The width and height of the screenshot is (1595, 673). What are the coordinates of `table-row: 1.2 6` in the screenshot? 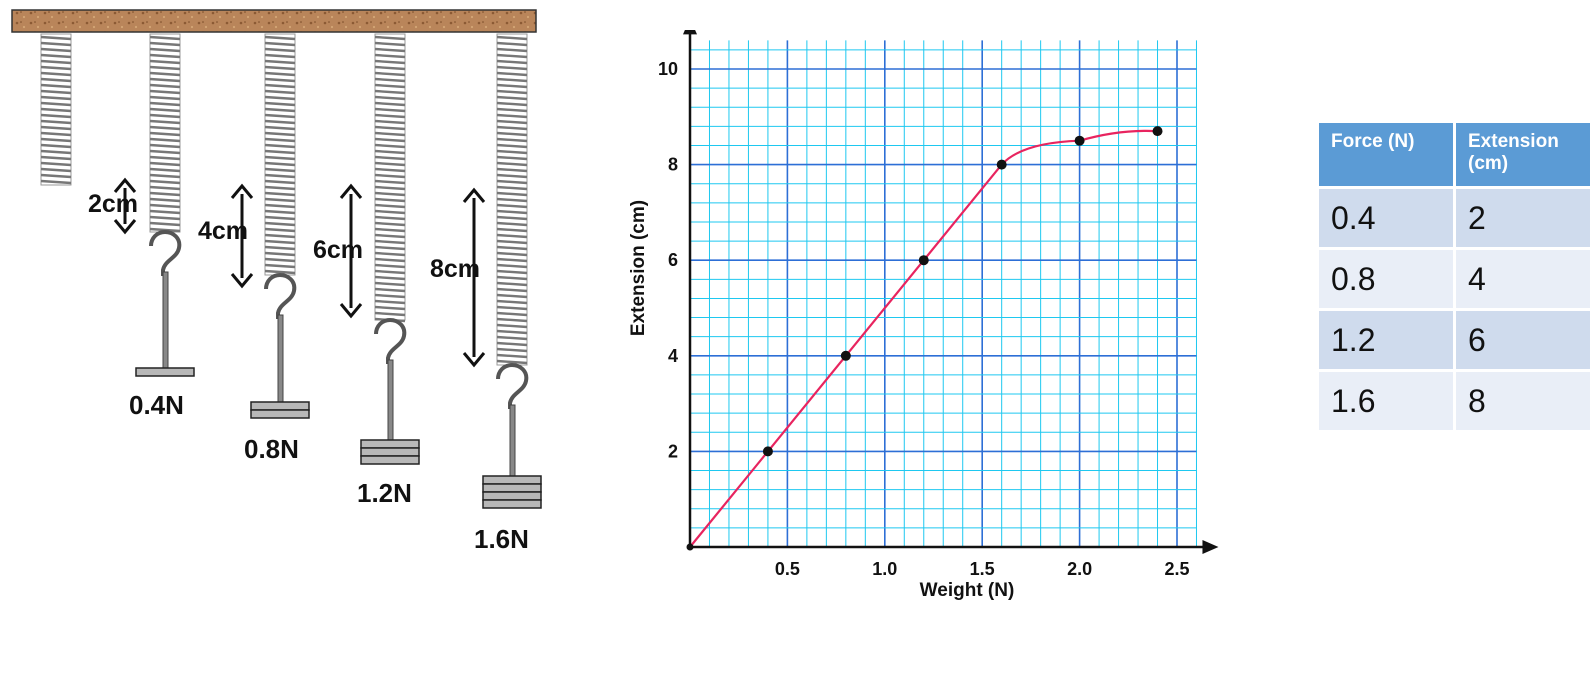 It's located at (1454, 340).